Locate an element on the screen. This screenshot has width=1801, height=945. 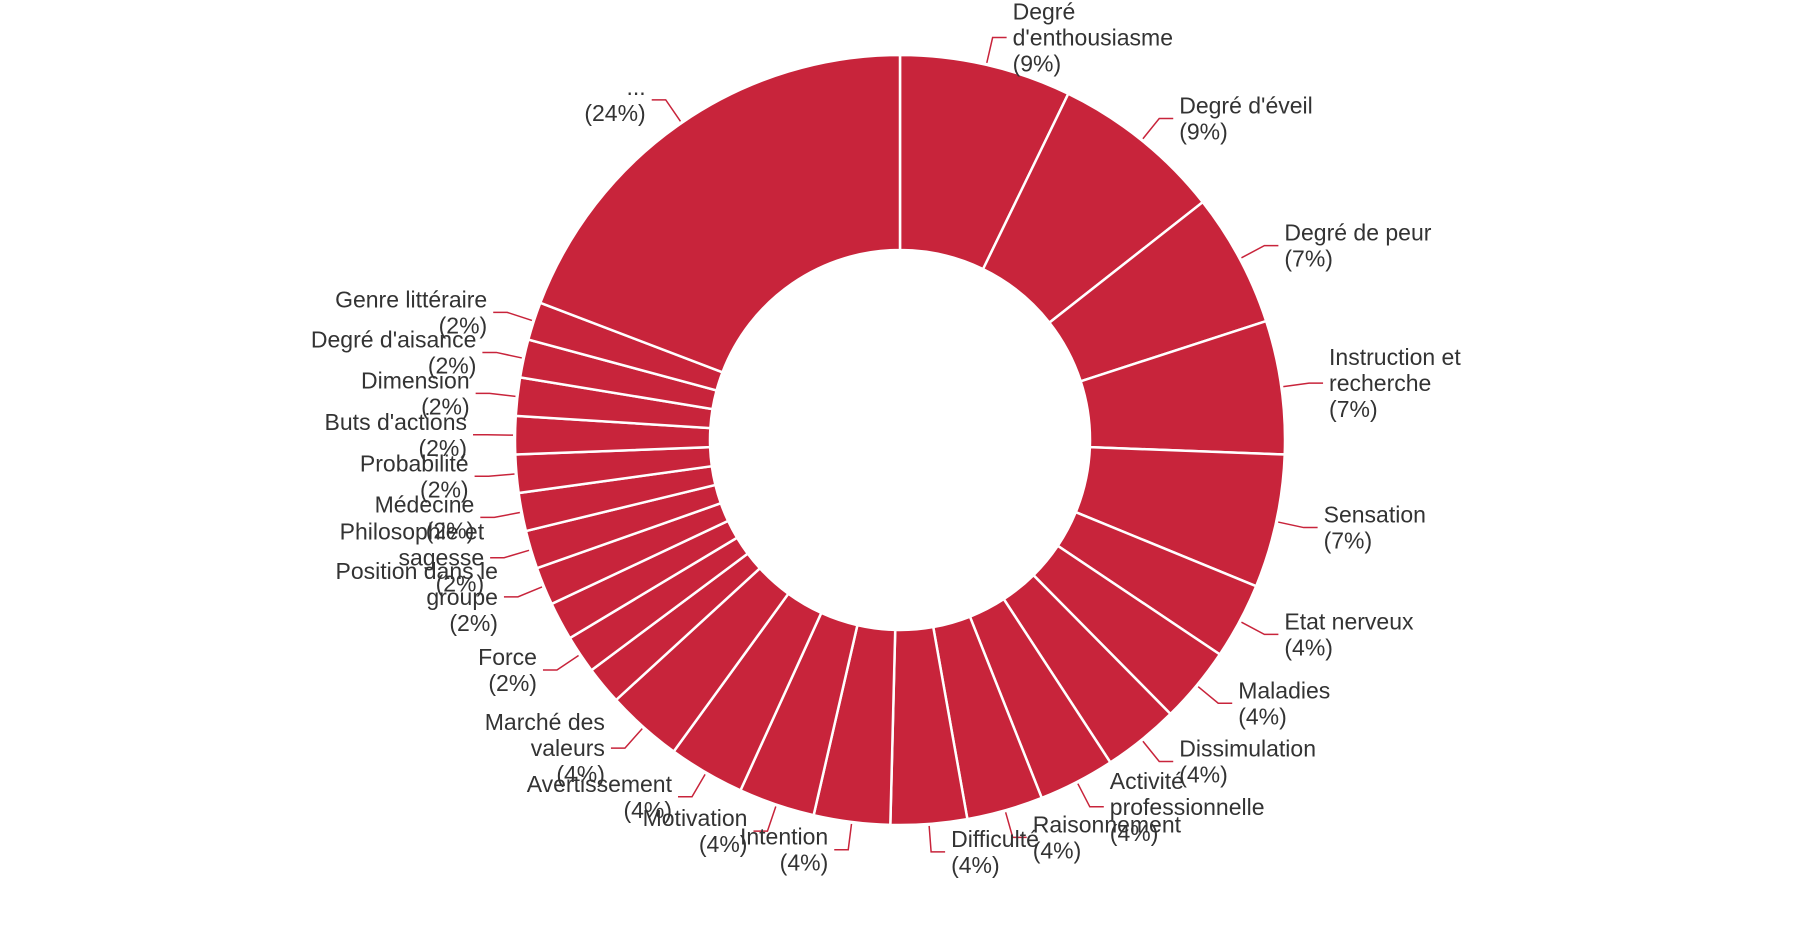
slice-other is located at coordinates (720, 213).